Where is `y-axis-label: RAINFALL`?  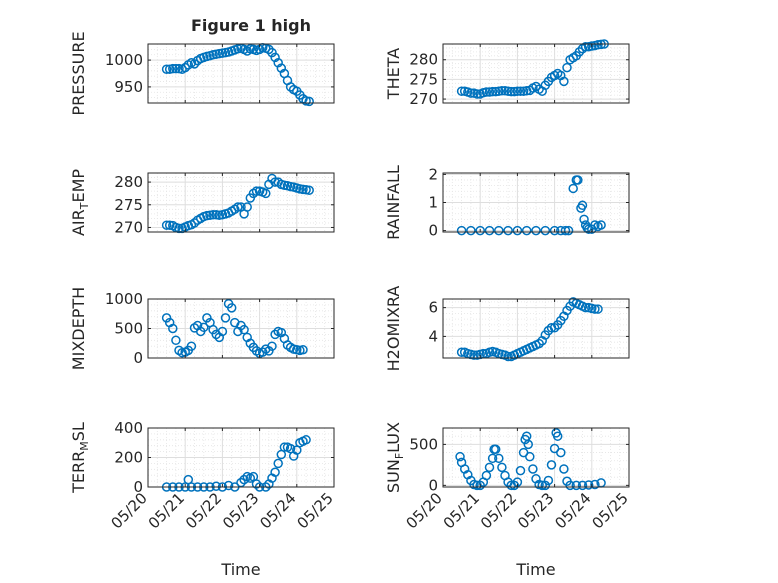 y-axis-label: RAINFALL is located at coordinates (393, 202).